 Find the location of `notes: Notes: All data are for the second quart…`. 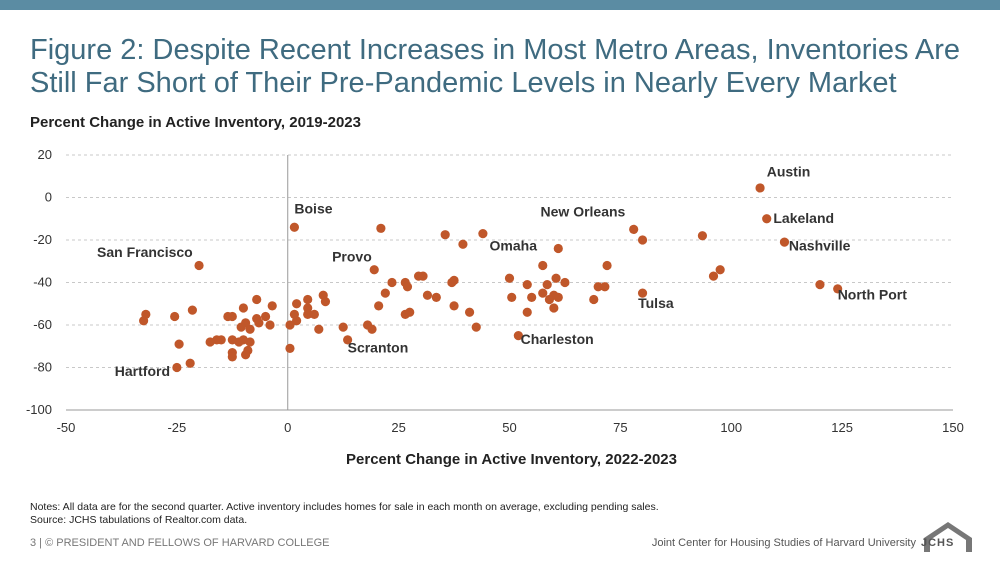

notes: Notes: All data are for the second quart… is located at coordinates (344, 514).